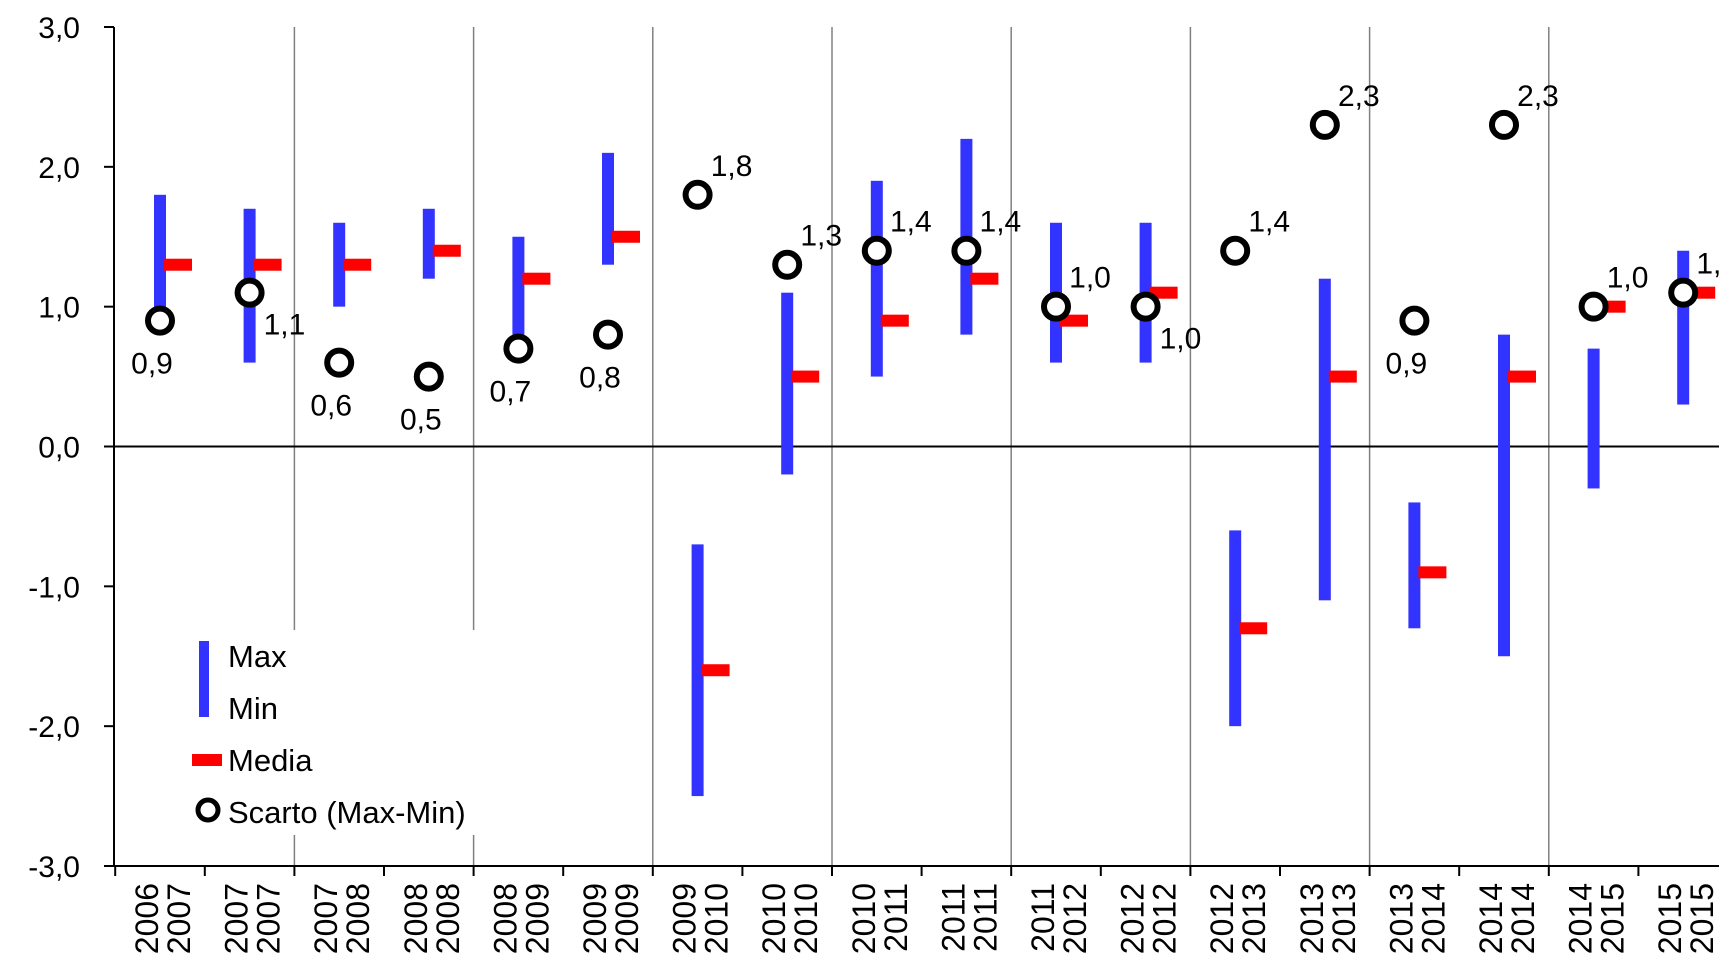 This screenshot has width=1719, height=975. What do you see at coordinates (54, 587) in the screenshot?
I see `y-tick-label: -1,0` at bounding box center [54, 587].